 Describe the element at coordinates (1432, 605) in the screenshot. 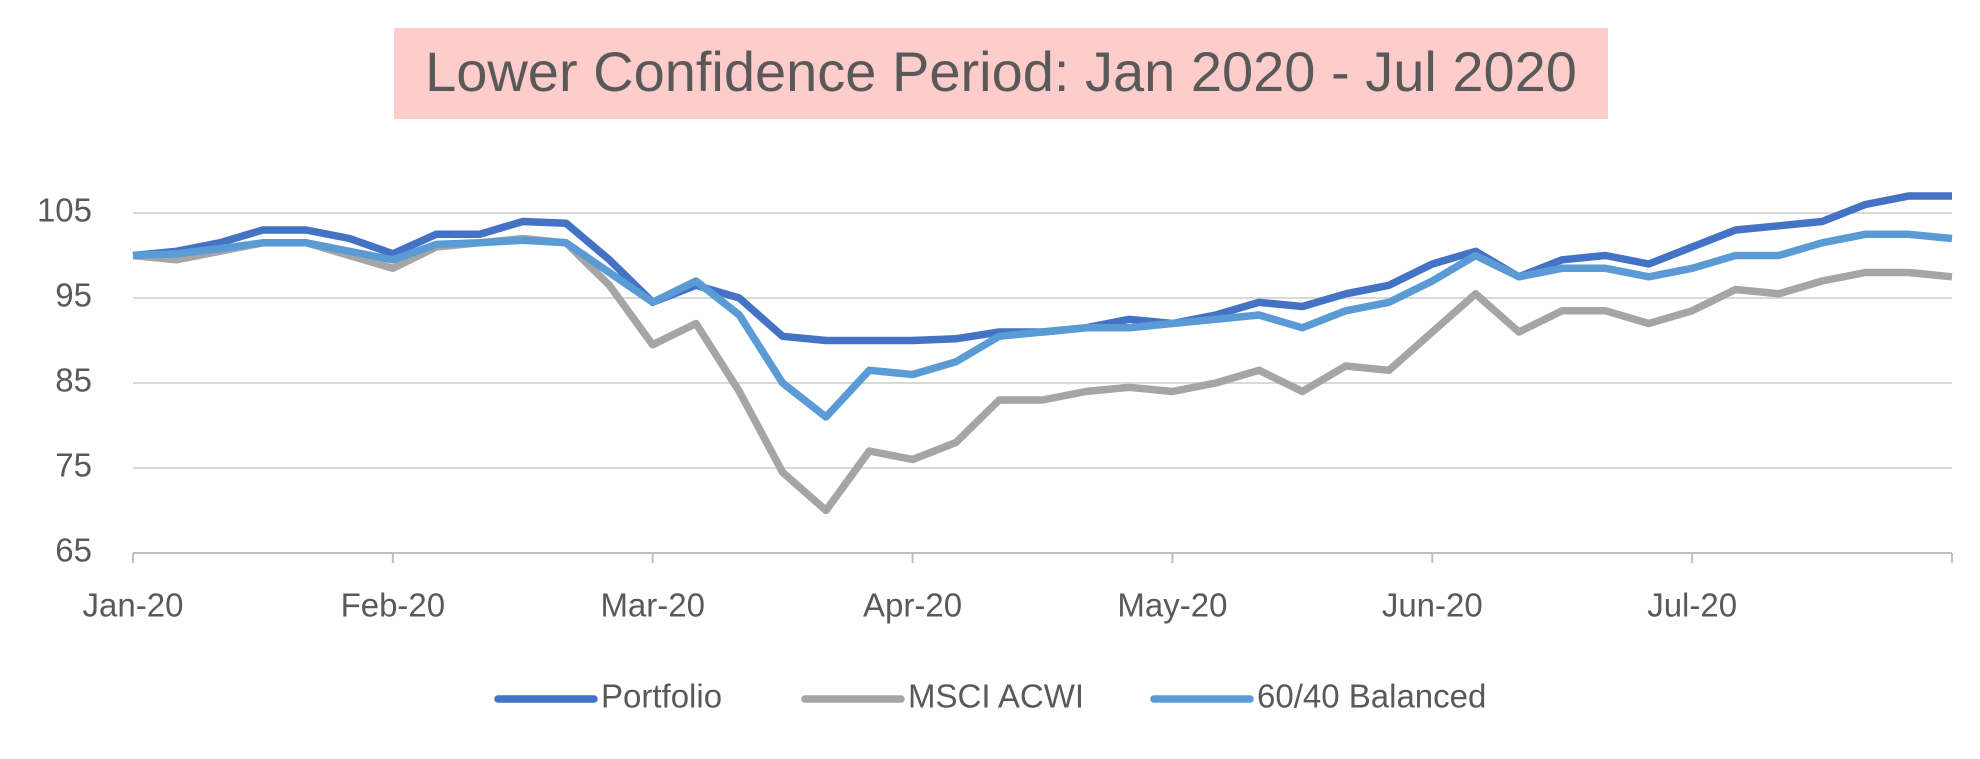

I see `x-tick-label: Jun-20` at that location.